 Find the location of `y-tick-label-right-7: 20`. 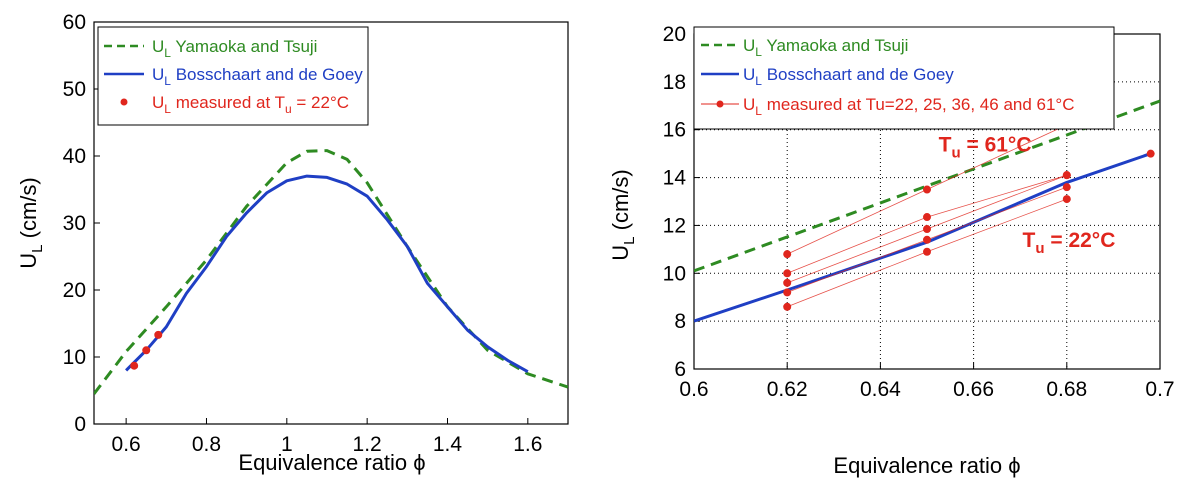

y-tick-label-right-7: 20 is located at coordinates (674, 34).